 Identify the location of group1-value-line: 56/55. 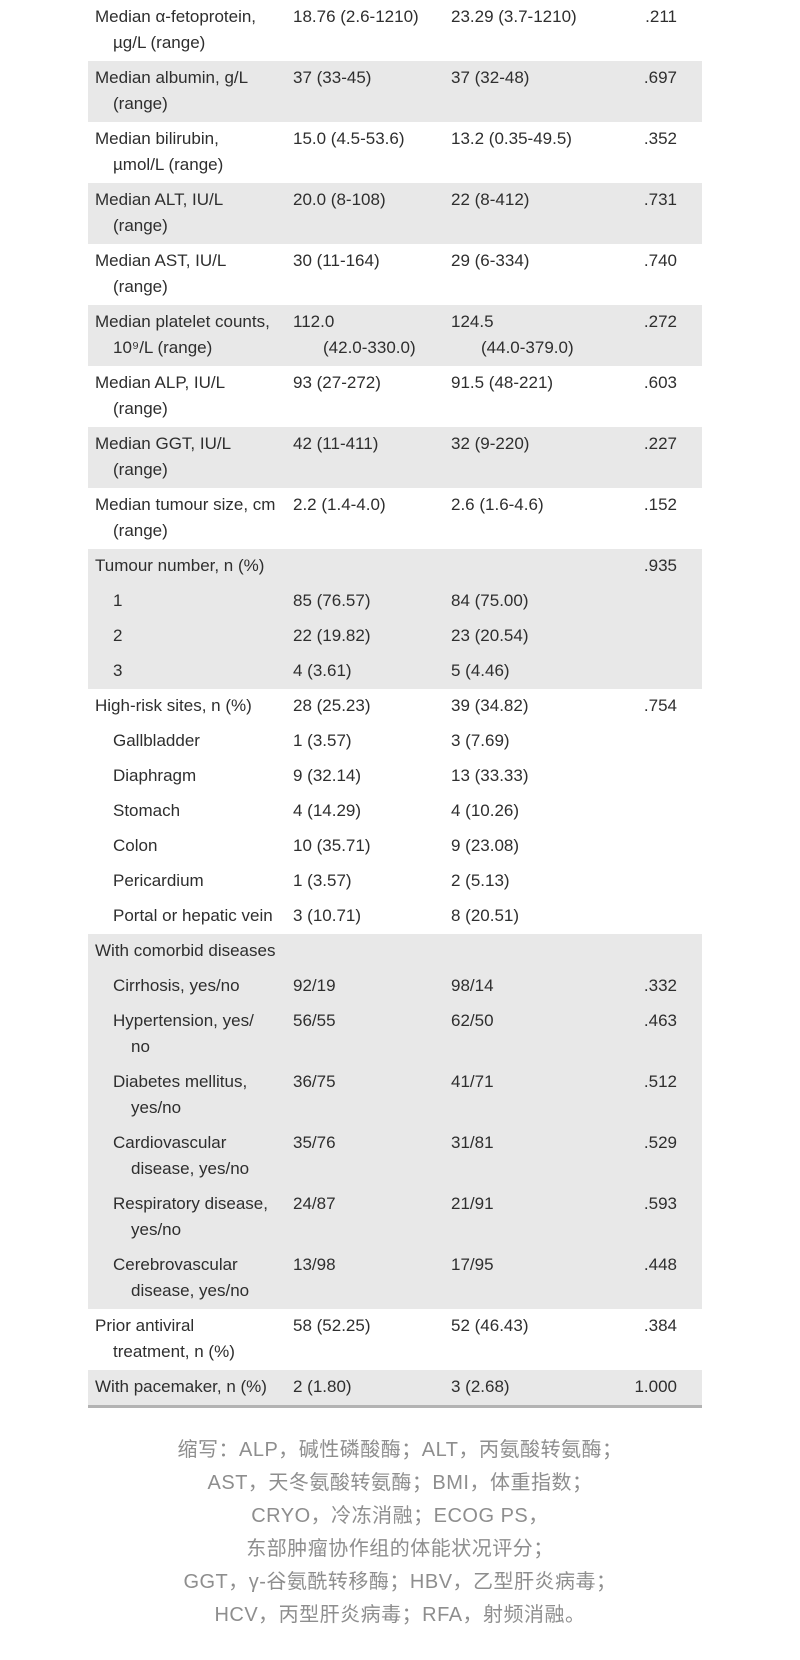
(314, 1020).